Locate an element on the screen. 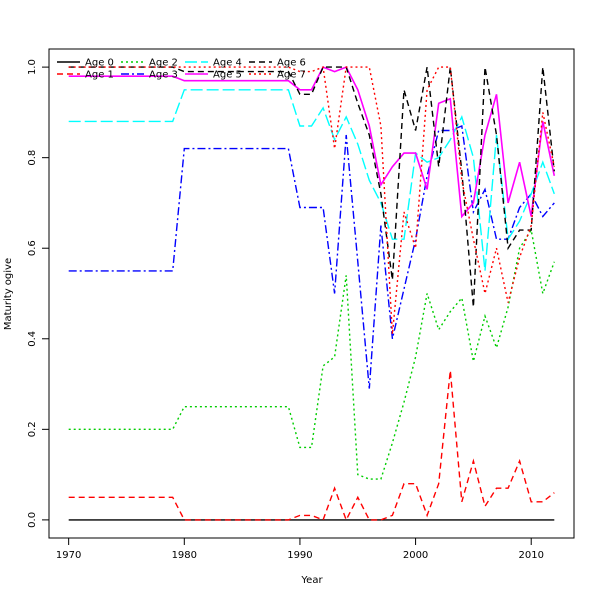  y-tick-label: 0.0 is located at coordinates (32, 520).